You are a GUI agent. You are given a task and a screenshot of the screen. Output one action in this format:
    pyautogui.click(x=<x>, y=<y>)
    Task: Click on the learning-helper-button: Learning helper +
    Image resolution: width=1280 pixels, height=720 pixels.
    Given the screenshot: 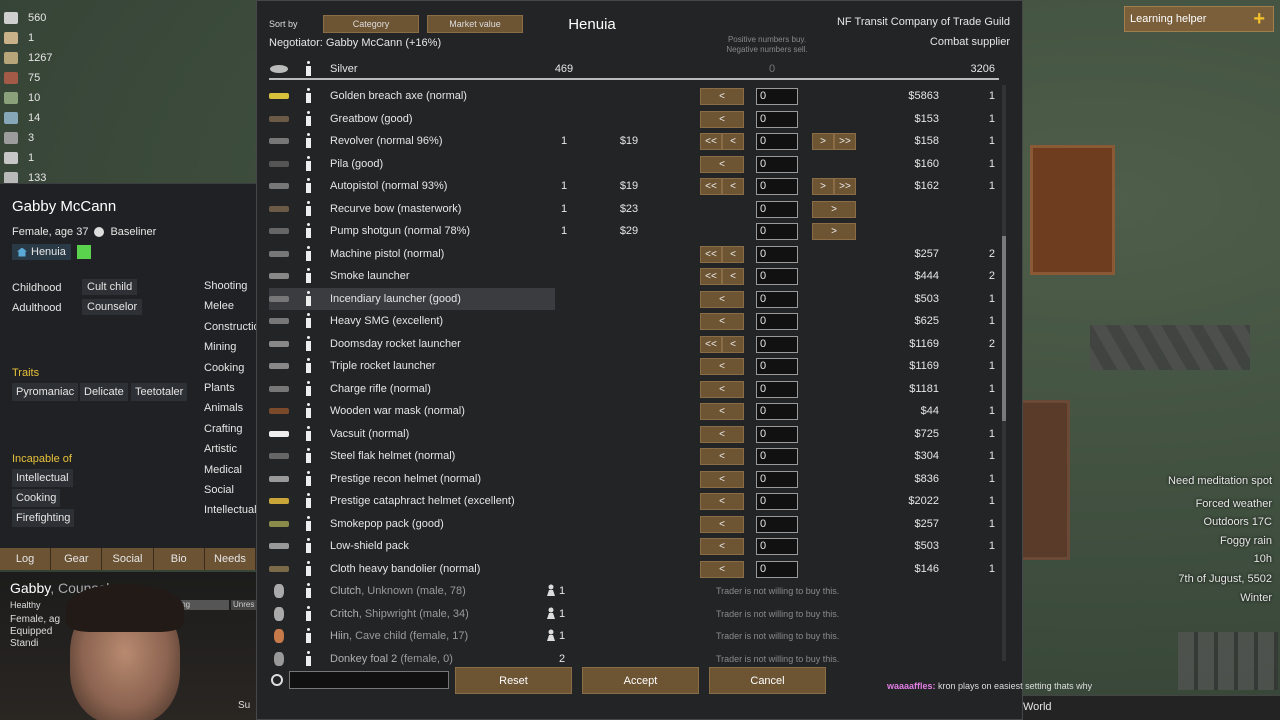 What is the action you would take?
    pyautogui.click(x=1199, y=19)
    